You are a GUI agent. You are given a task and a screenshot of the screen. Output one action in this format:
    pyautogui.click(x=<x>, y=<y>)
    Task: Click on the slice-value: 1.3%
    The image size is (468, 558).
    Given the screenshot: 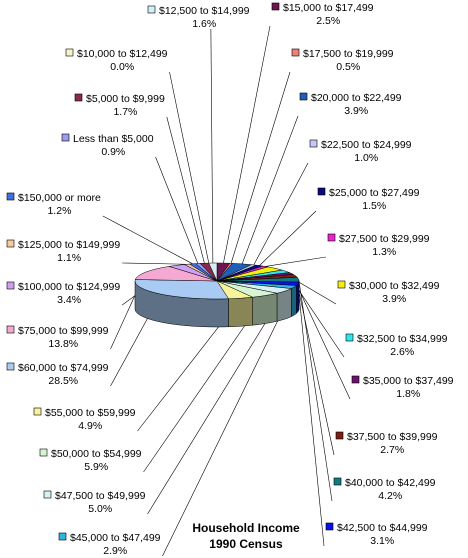 What is the action you would take?
    pyautogui.click(x=384, y=252)
    